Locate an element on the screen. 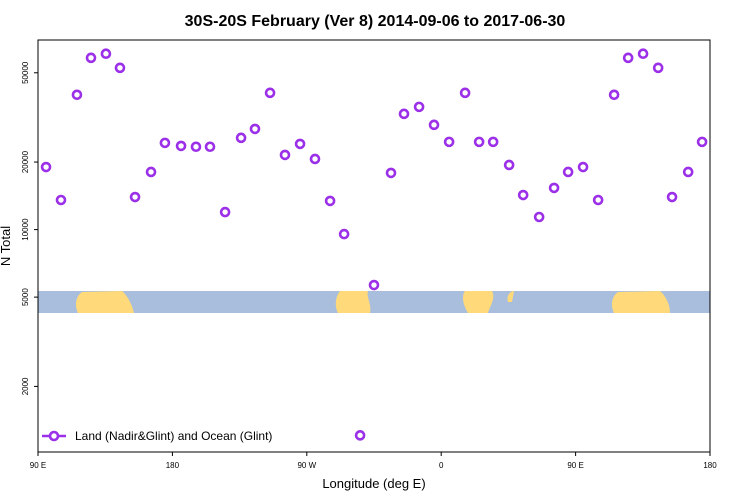  x-tick-label: 0 is located at coordinates (441, 465).